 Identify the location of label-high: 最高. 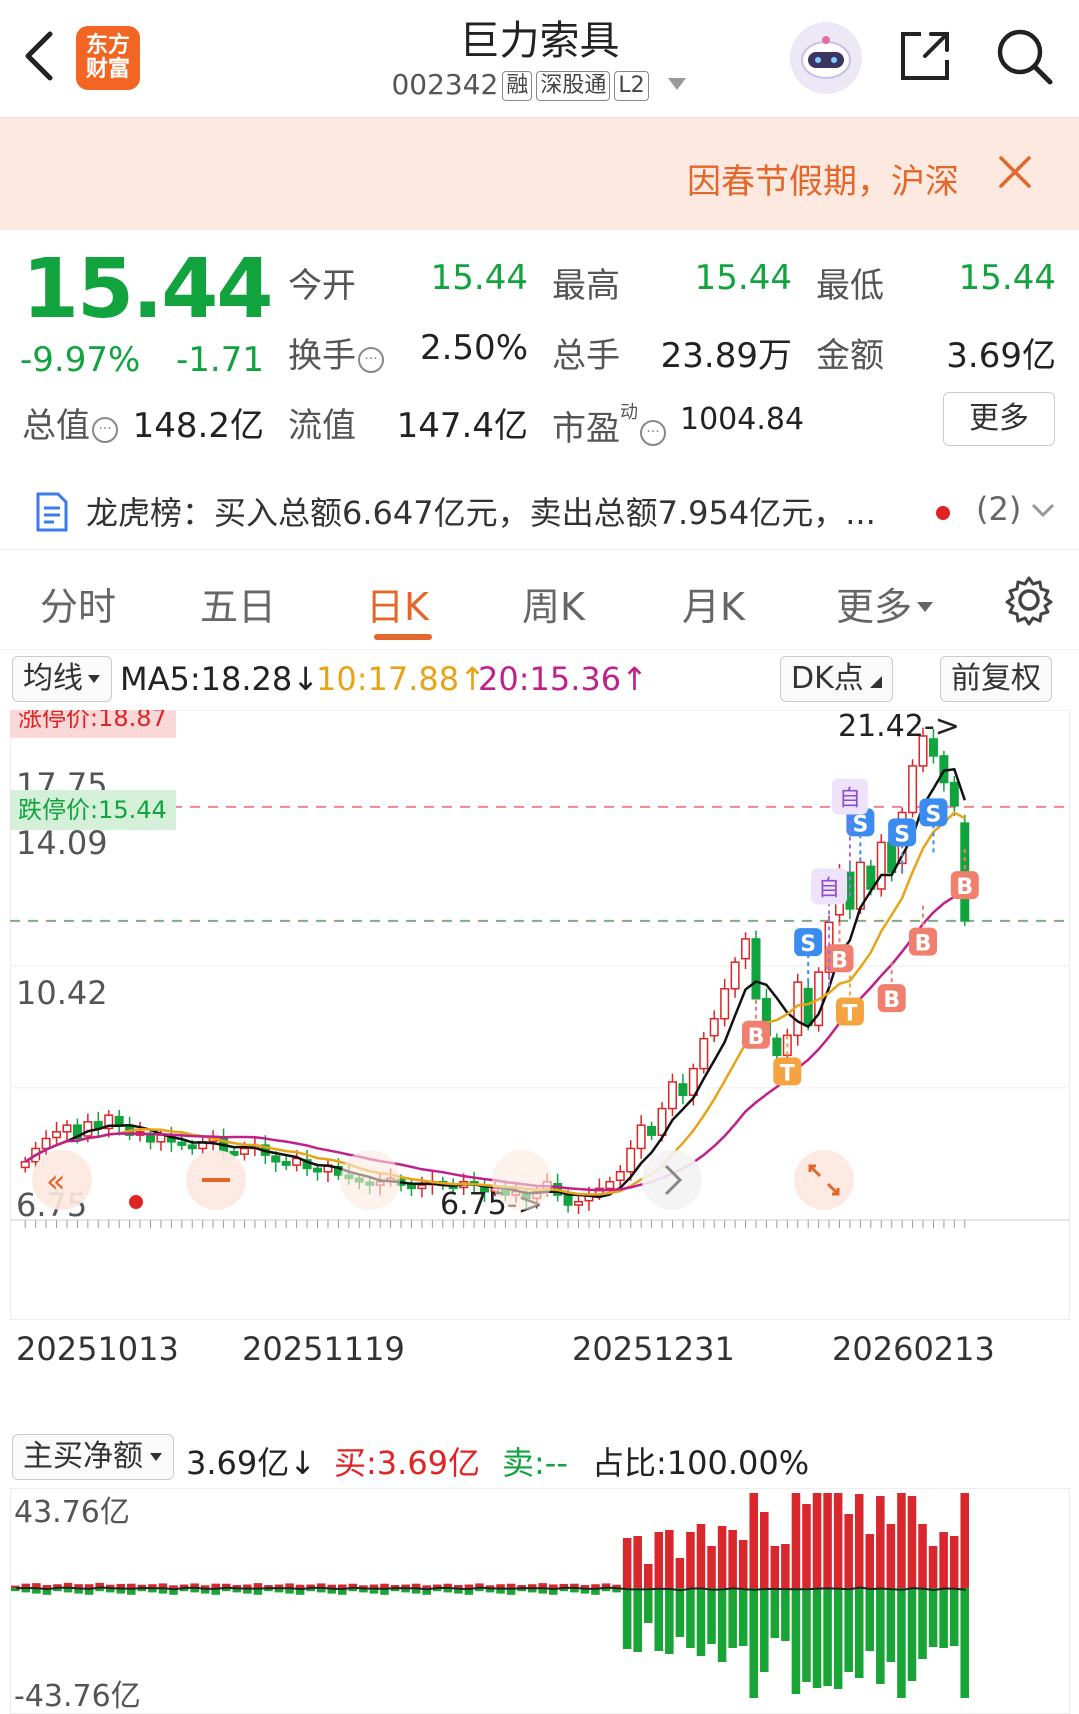
(586, 286).